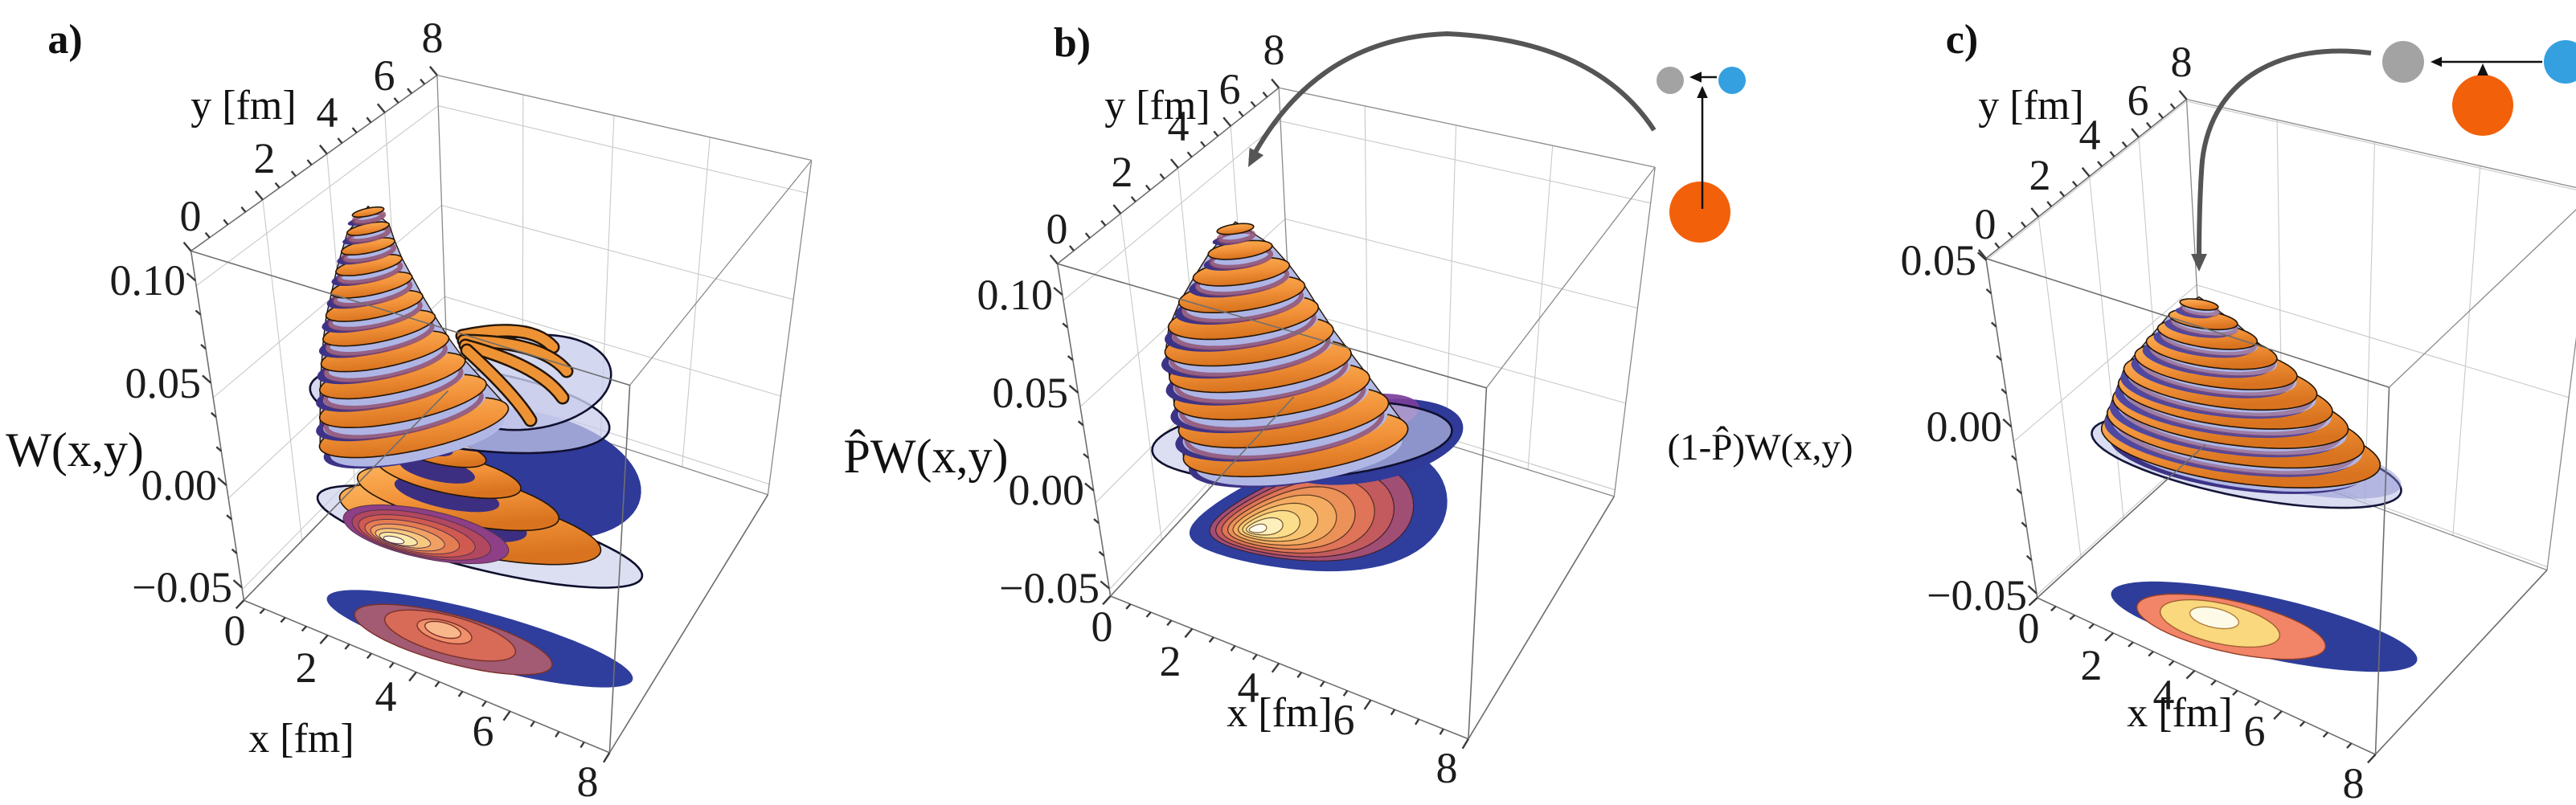  I want to click on svg-text: W(x,y), so click(75, 449).